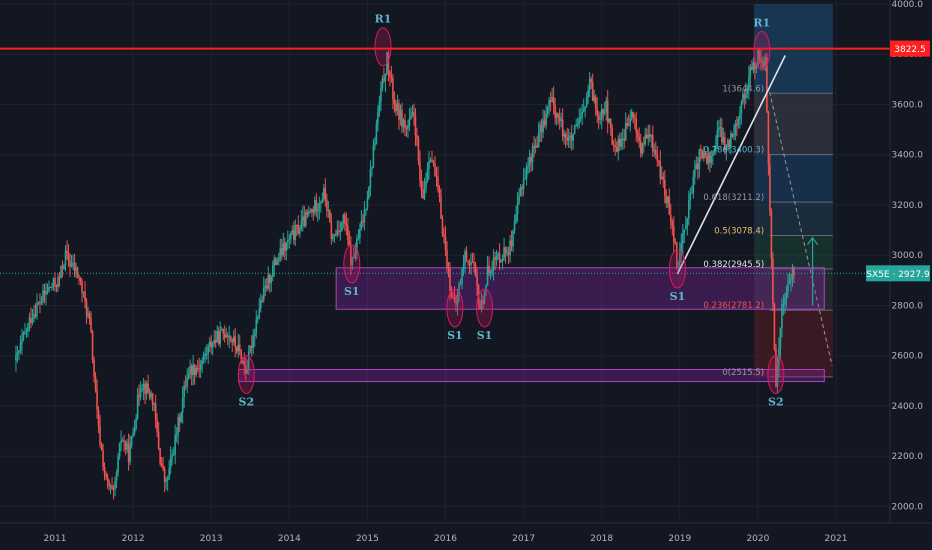 Image resolution: width=932 pixels, height=550 pixels. Describe the element at coordinates (801, 228) in the screenshot. I see `projection-dashed-line` at that location.